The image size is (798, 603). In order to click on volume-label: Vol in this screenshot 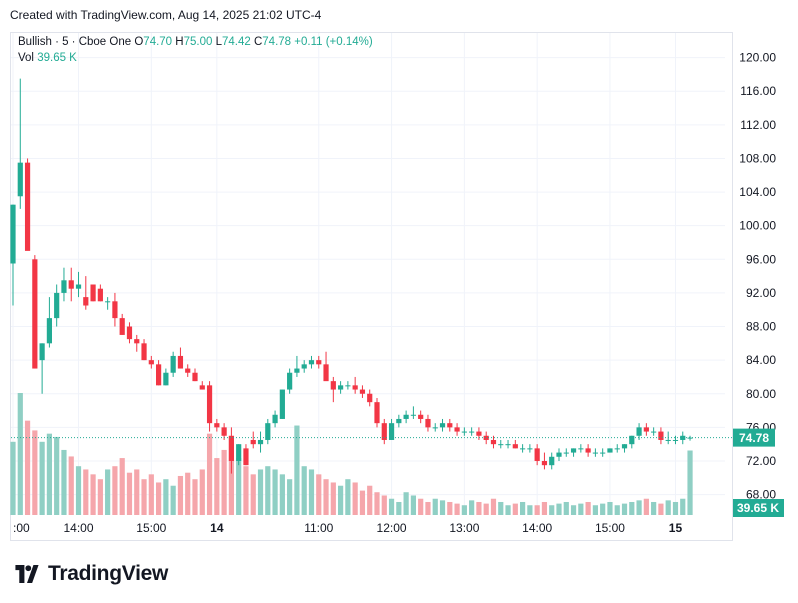, I will do `click(26, 58)`.